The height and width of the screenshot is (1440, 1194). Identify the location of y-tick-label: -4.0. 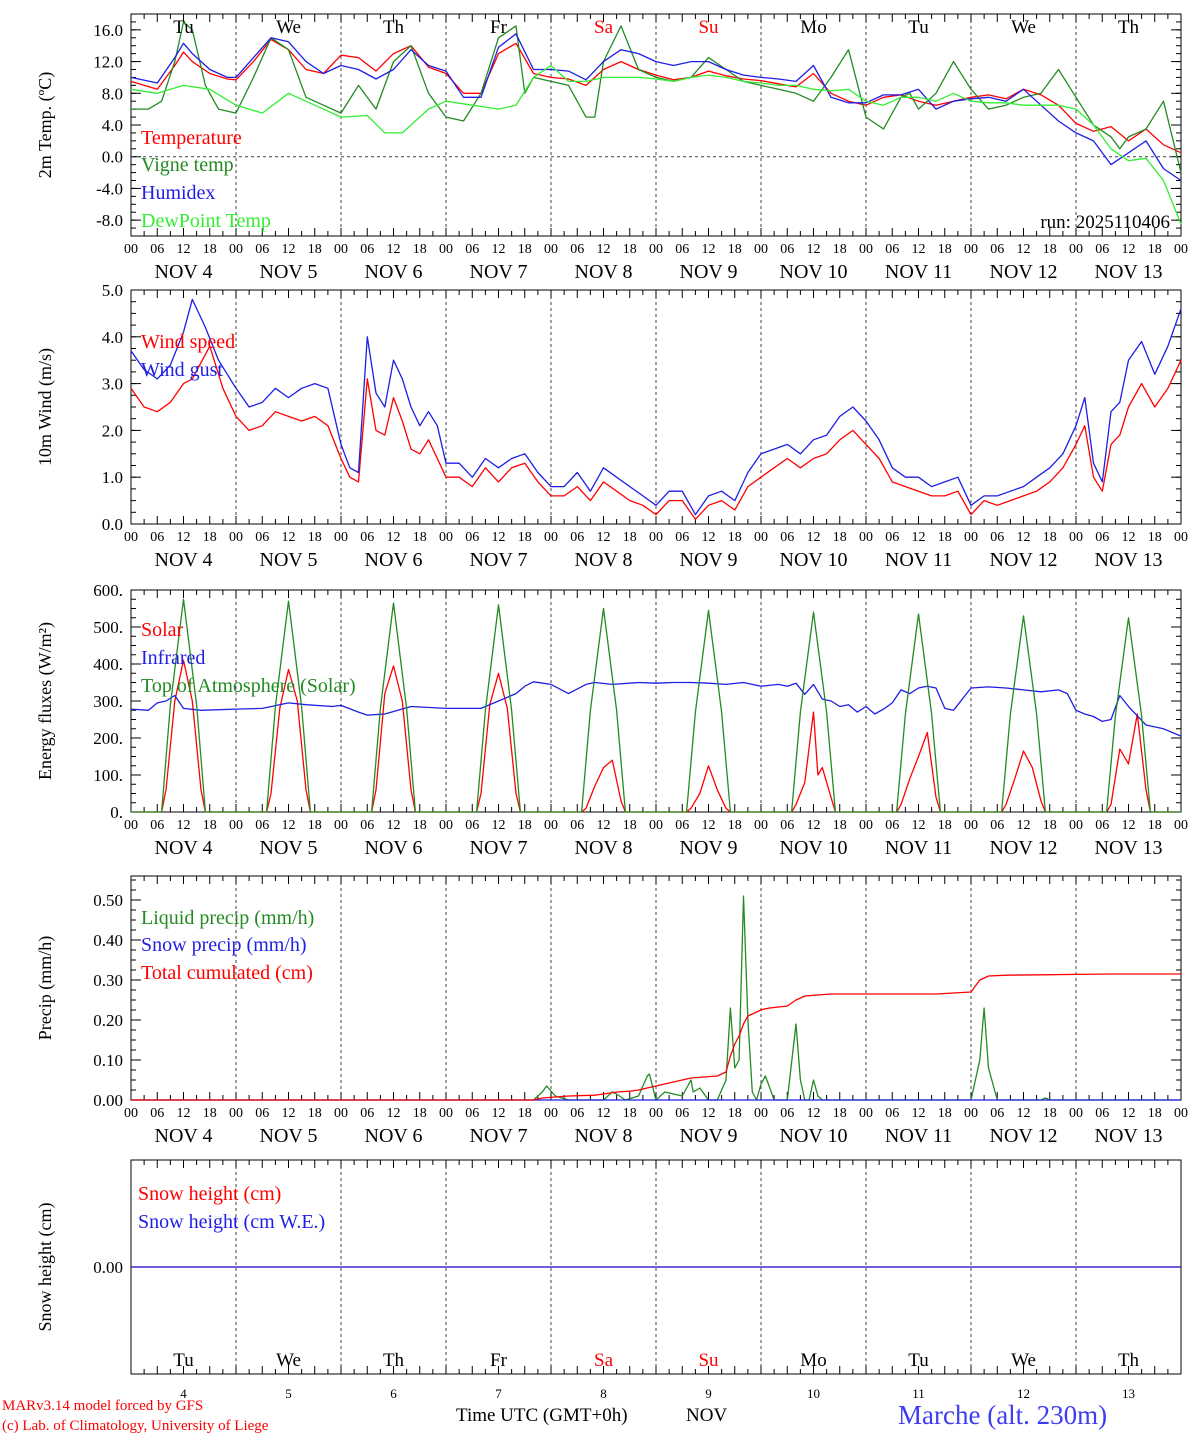
(109, 188).